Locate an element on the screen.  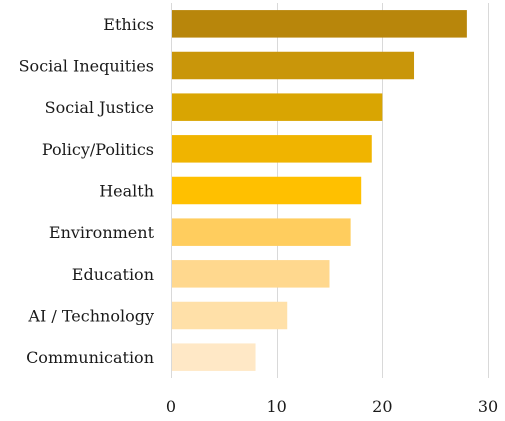
bar-social-justice is located at coordinates (277, 107).